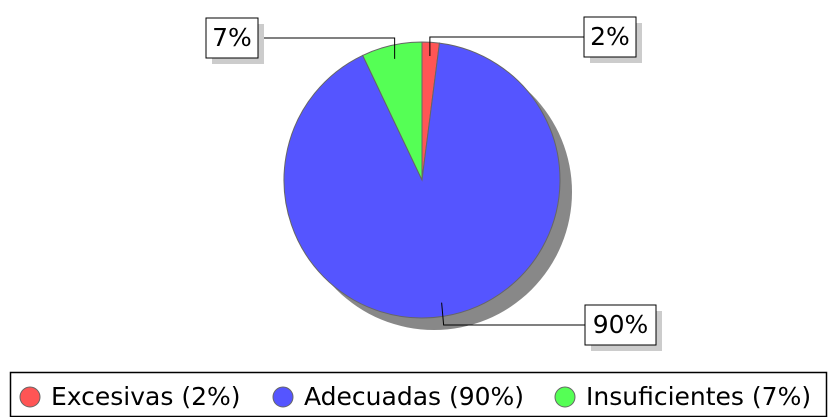 This screenshot has height=417, width=828. Describe the element at coordinates (146, 396) in the screenshot. I see `legend-label: Excesivas (2%)` at that location.